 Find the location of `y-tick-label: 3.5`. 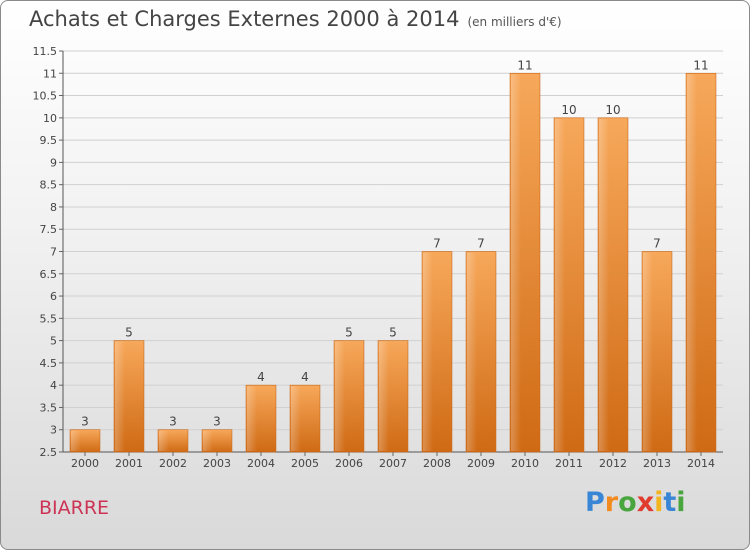

y-tick-label: 3.5 is located at coordinates (49, 407).